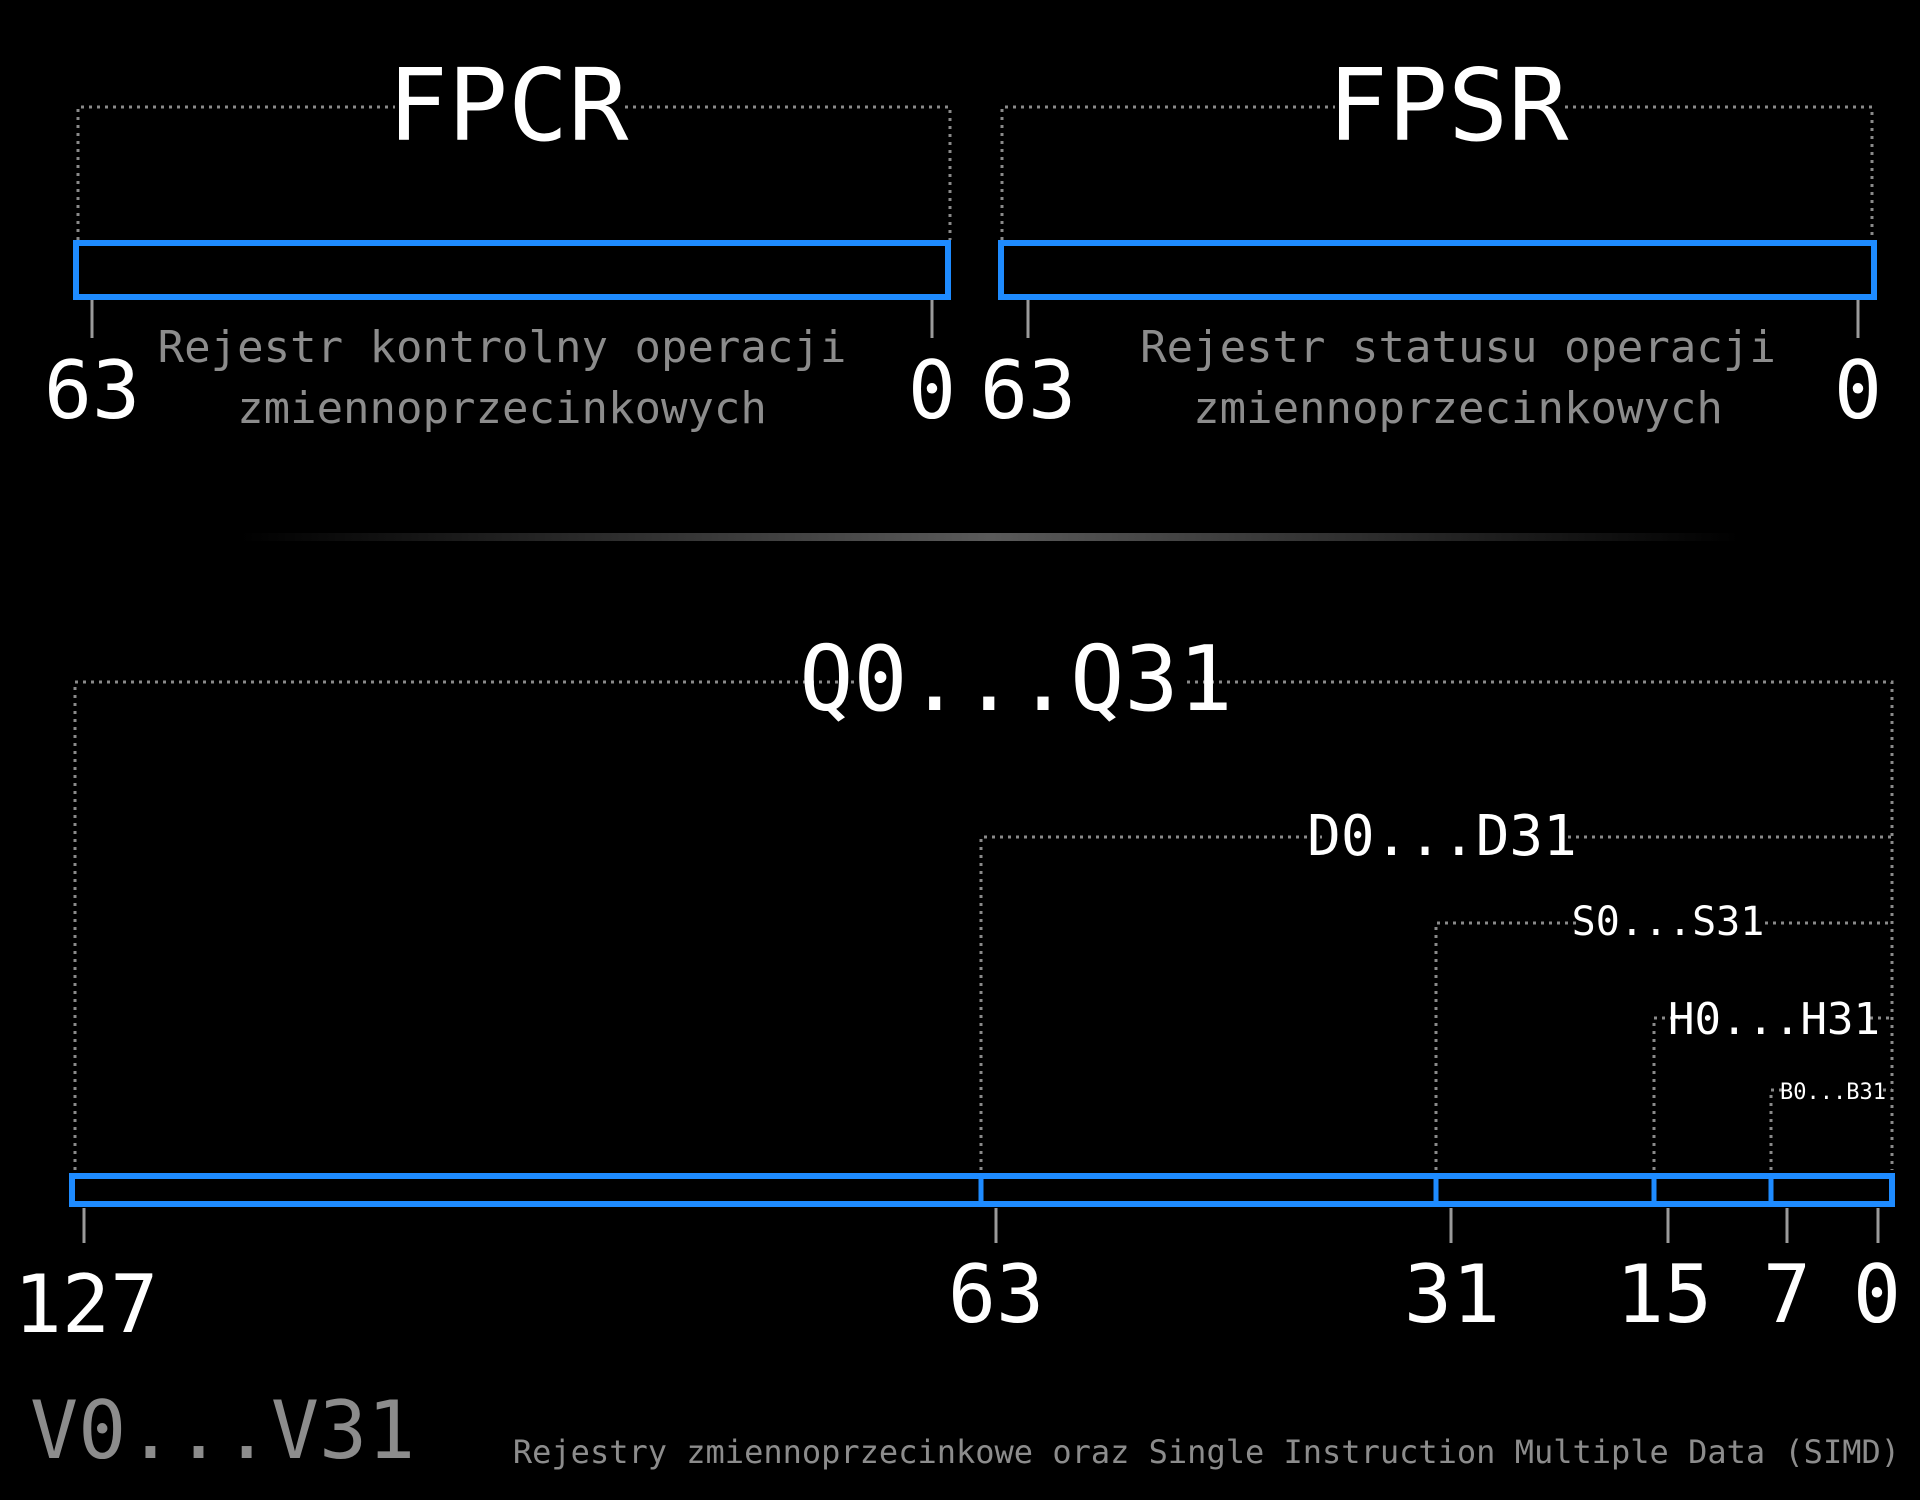  What do you see at coordinates (990, 537) in the screenshot?
I see `section-separator` at bounding box center [990, 537].